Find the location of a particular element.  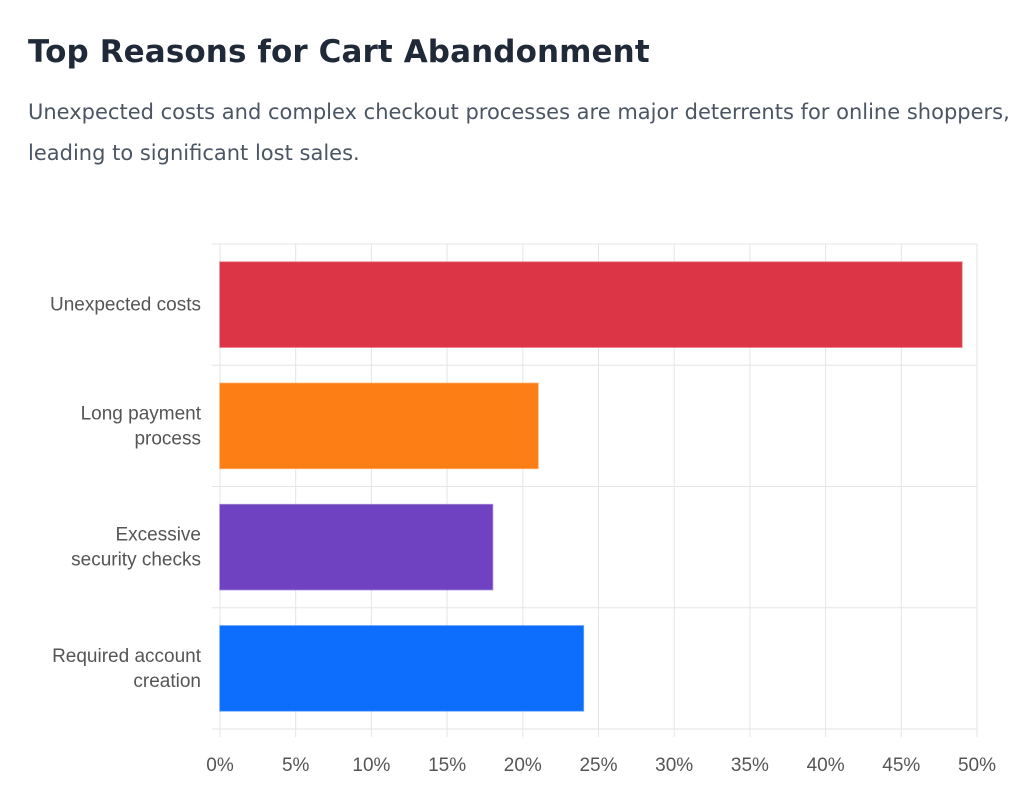

category-label-line: security checks is located at coordinates (136, 560).